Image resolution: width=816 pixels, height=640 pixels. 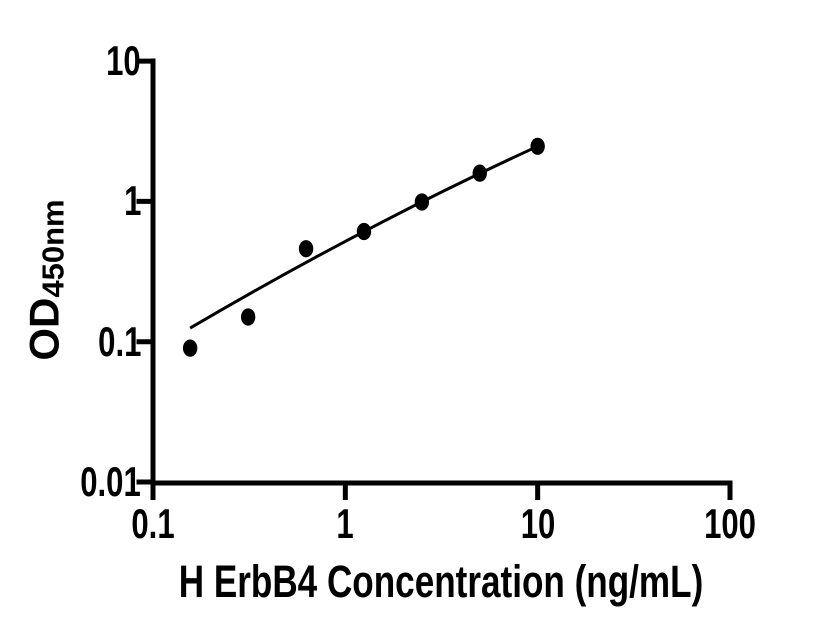 I want to click on x-tick-label-text: 100, so click(x=730, y=523).